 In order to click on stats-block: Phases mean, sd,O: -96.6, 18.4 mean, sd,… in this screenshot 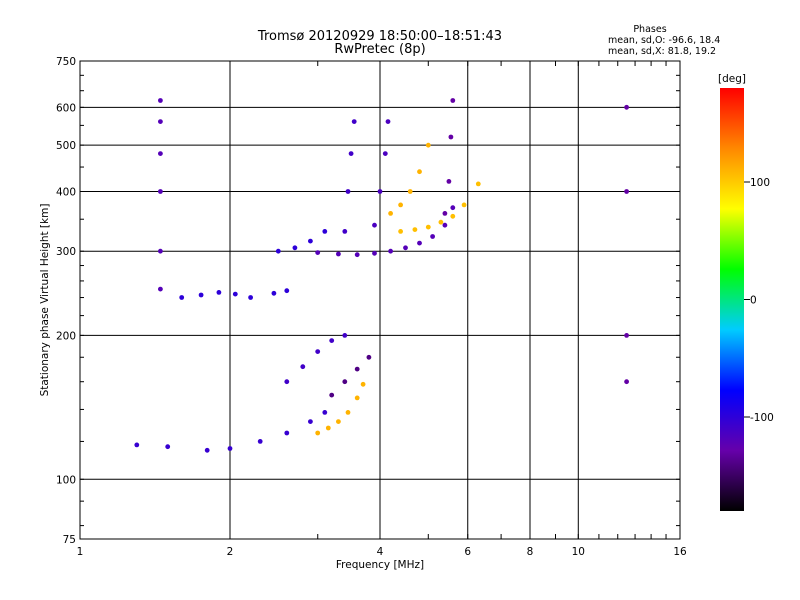, I will do `click(664, 40)`.